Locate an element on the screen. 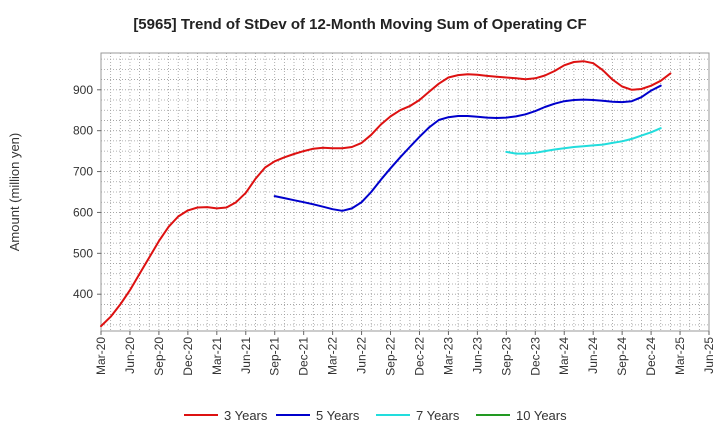 The width and height of the screenshot is (720, 440). y-tick-label: 600 is located at coordinates (83, 212).